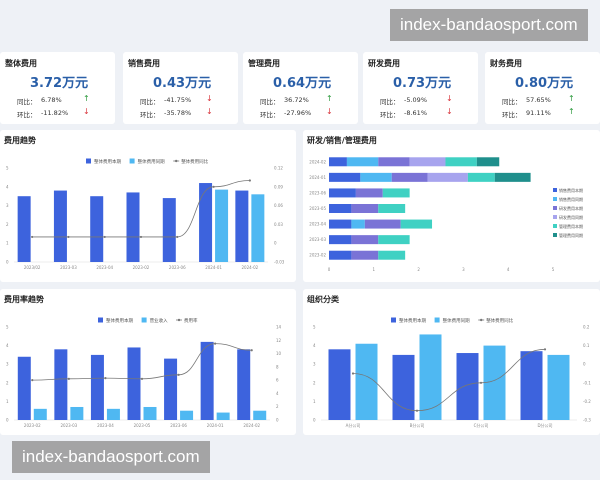  What do you see at coordinates (417, 425) in the screenshot?
I see `x-tick-label: B分公司` at bounding box center [417, 425].